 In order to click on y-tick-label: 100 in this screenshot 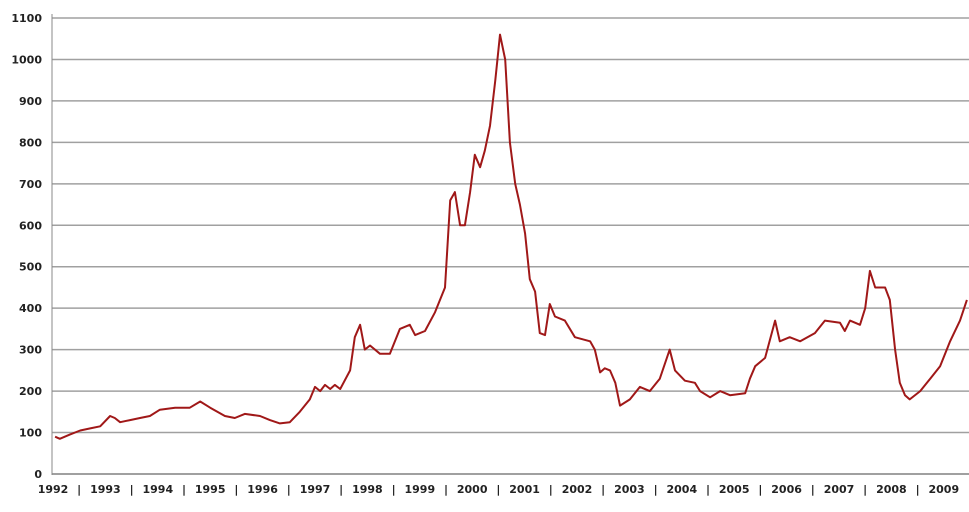, I will do `click(30, 433)`.